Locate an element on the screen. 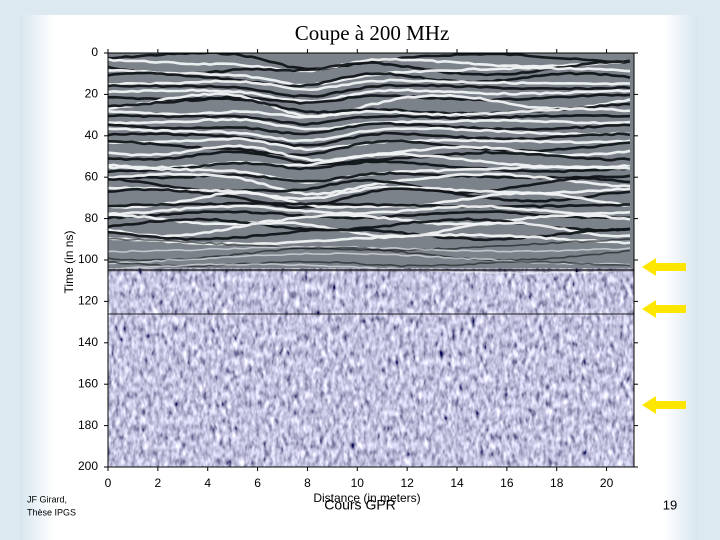  footer-course: Cours GPR is located at coordinates (360, 505).